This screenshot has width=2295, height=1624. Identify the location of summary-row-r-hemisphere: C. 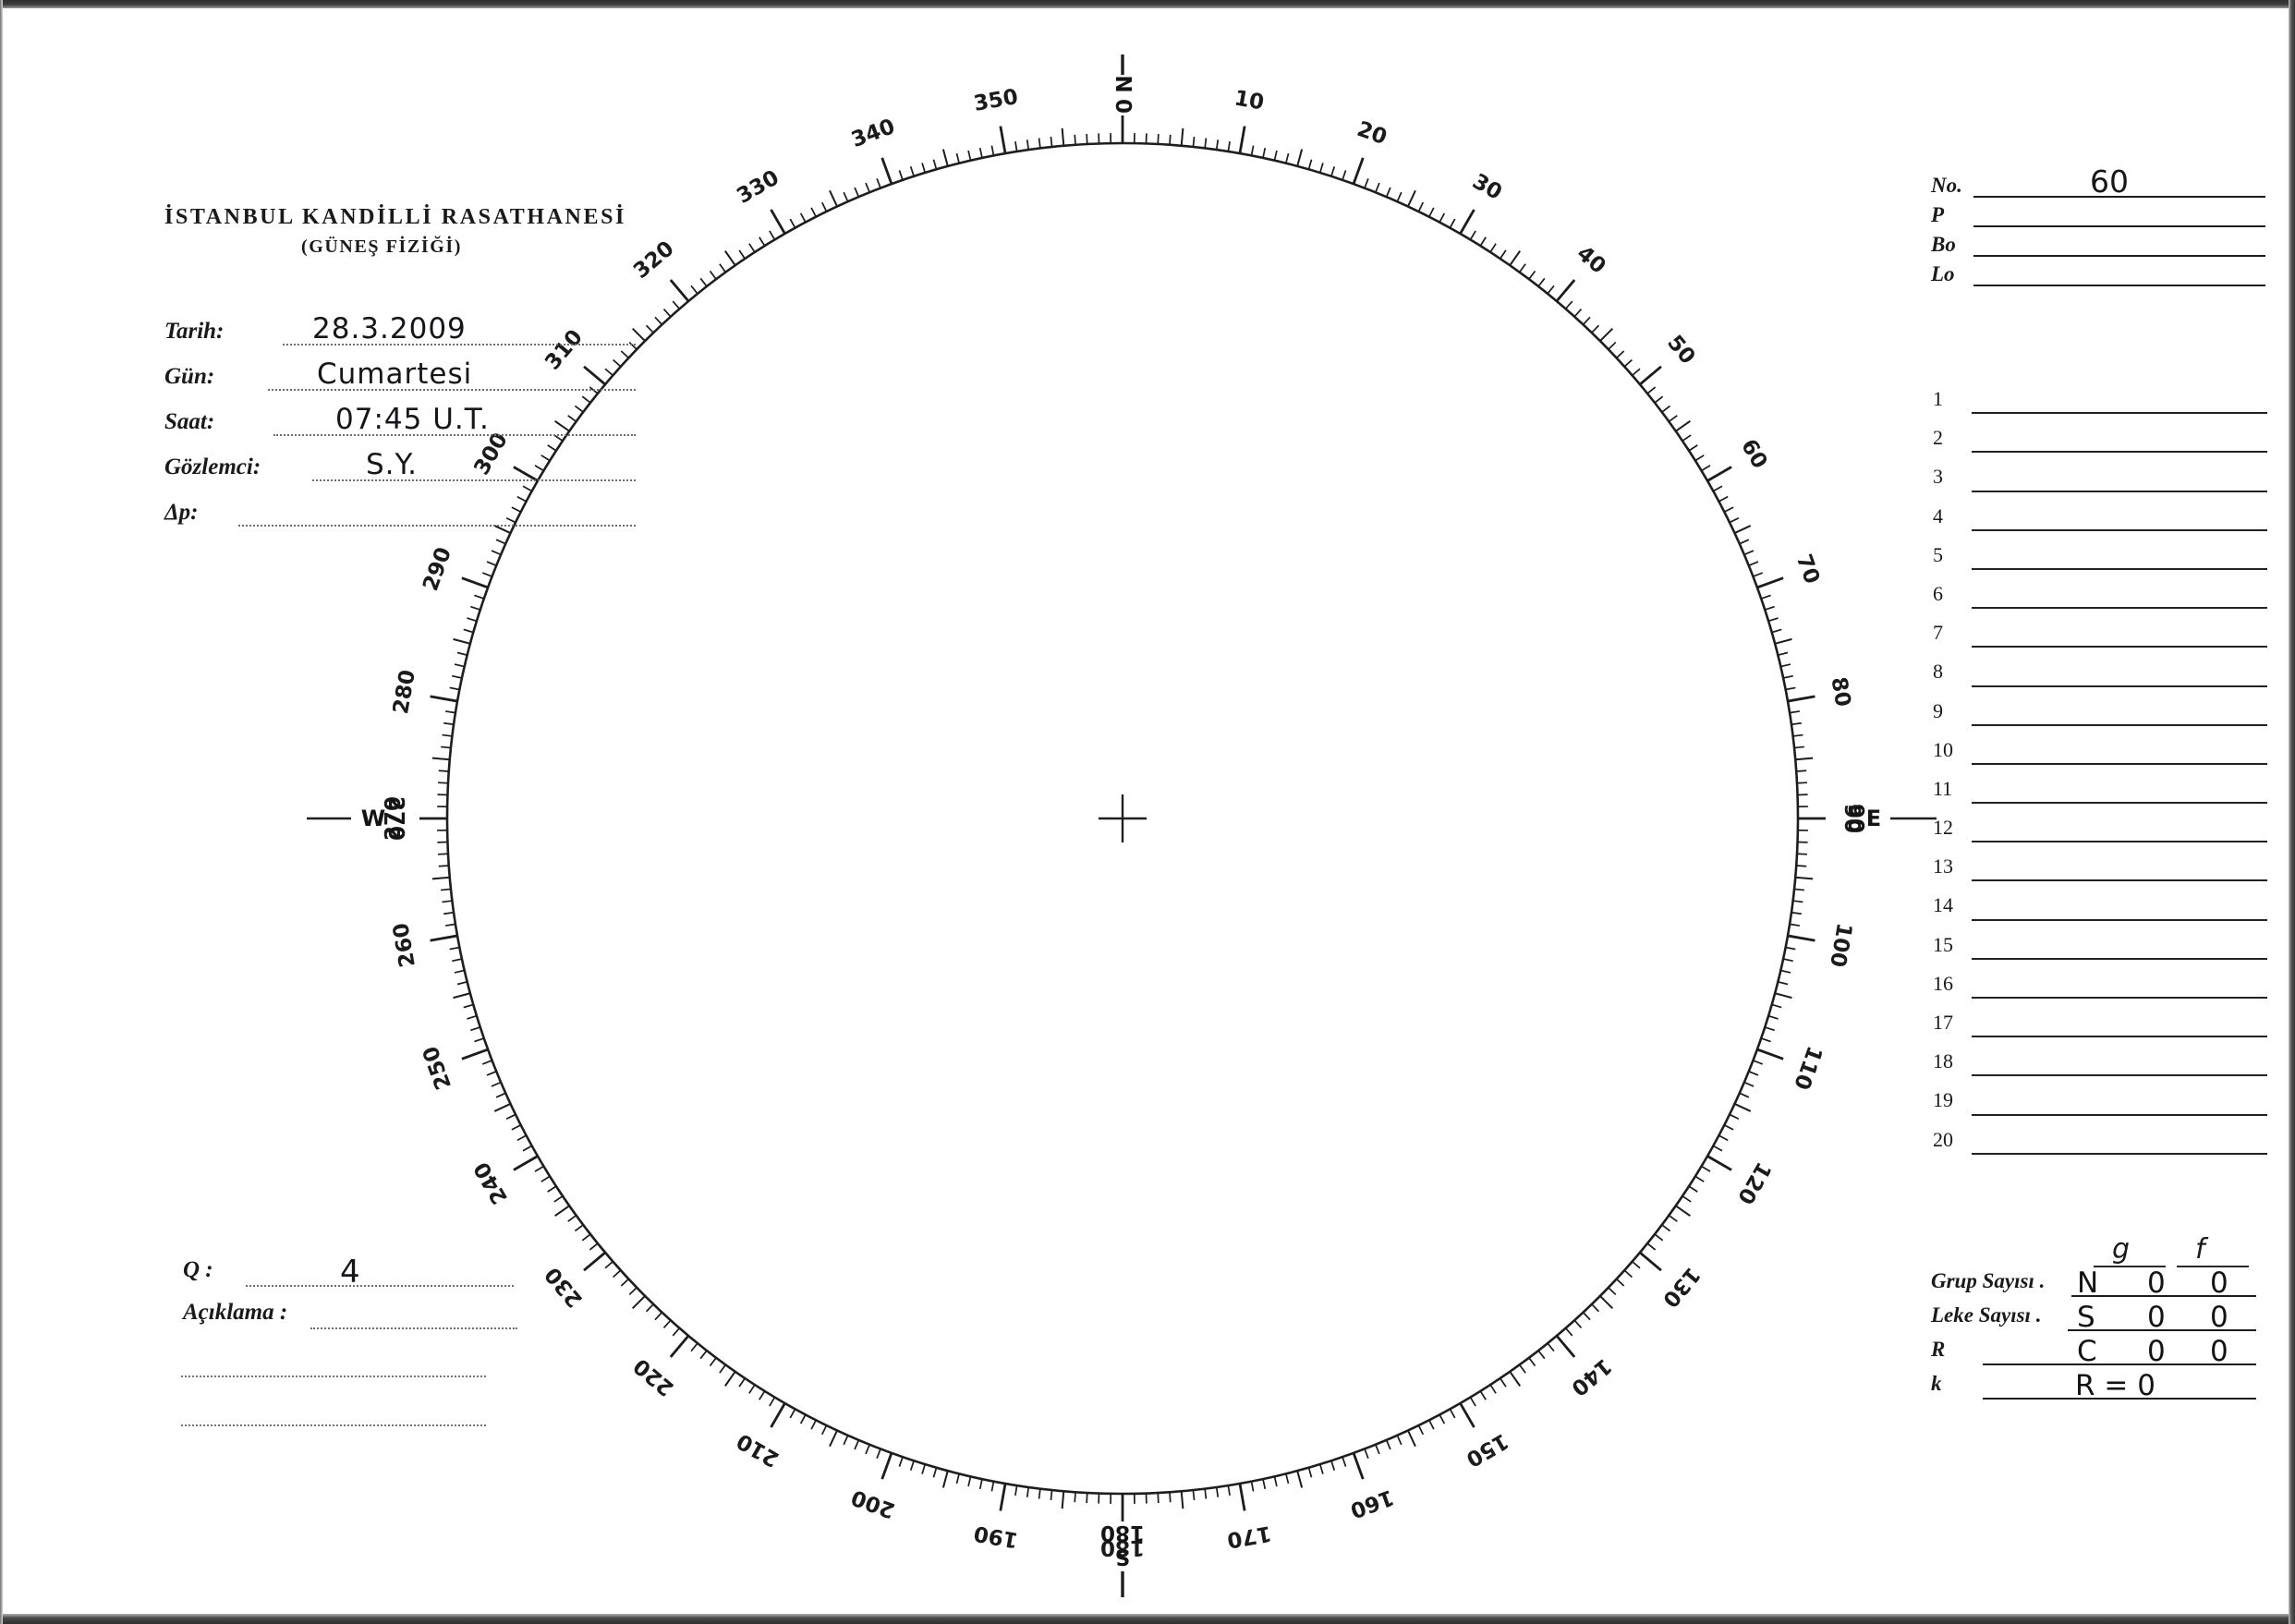
(2087, 1351).